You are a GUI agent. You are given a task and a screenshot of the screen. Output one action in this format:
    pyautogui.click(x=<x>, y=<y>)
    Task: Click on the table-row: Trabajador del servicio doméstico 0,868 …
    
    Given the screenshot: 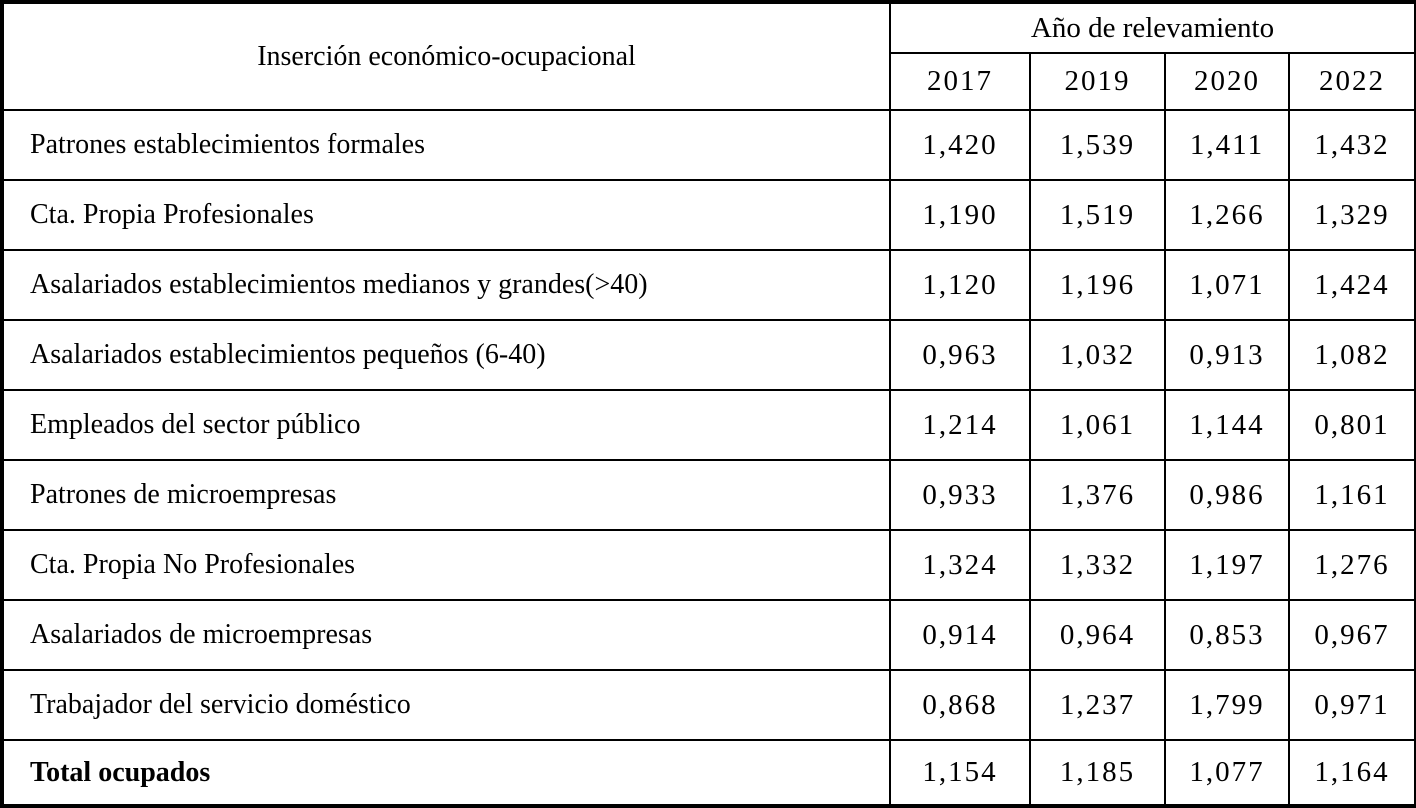 What is the action you would take?
    pyautogui.click(x=708, y=705)
    